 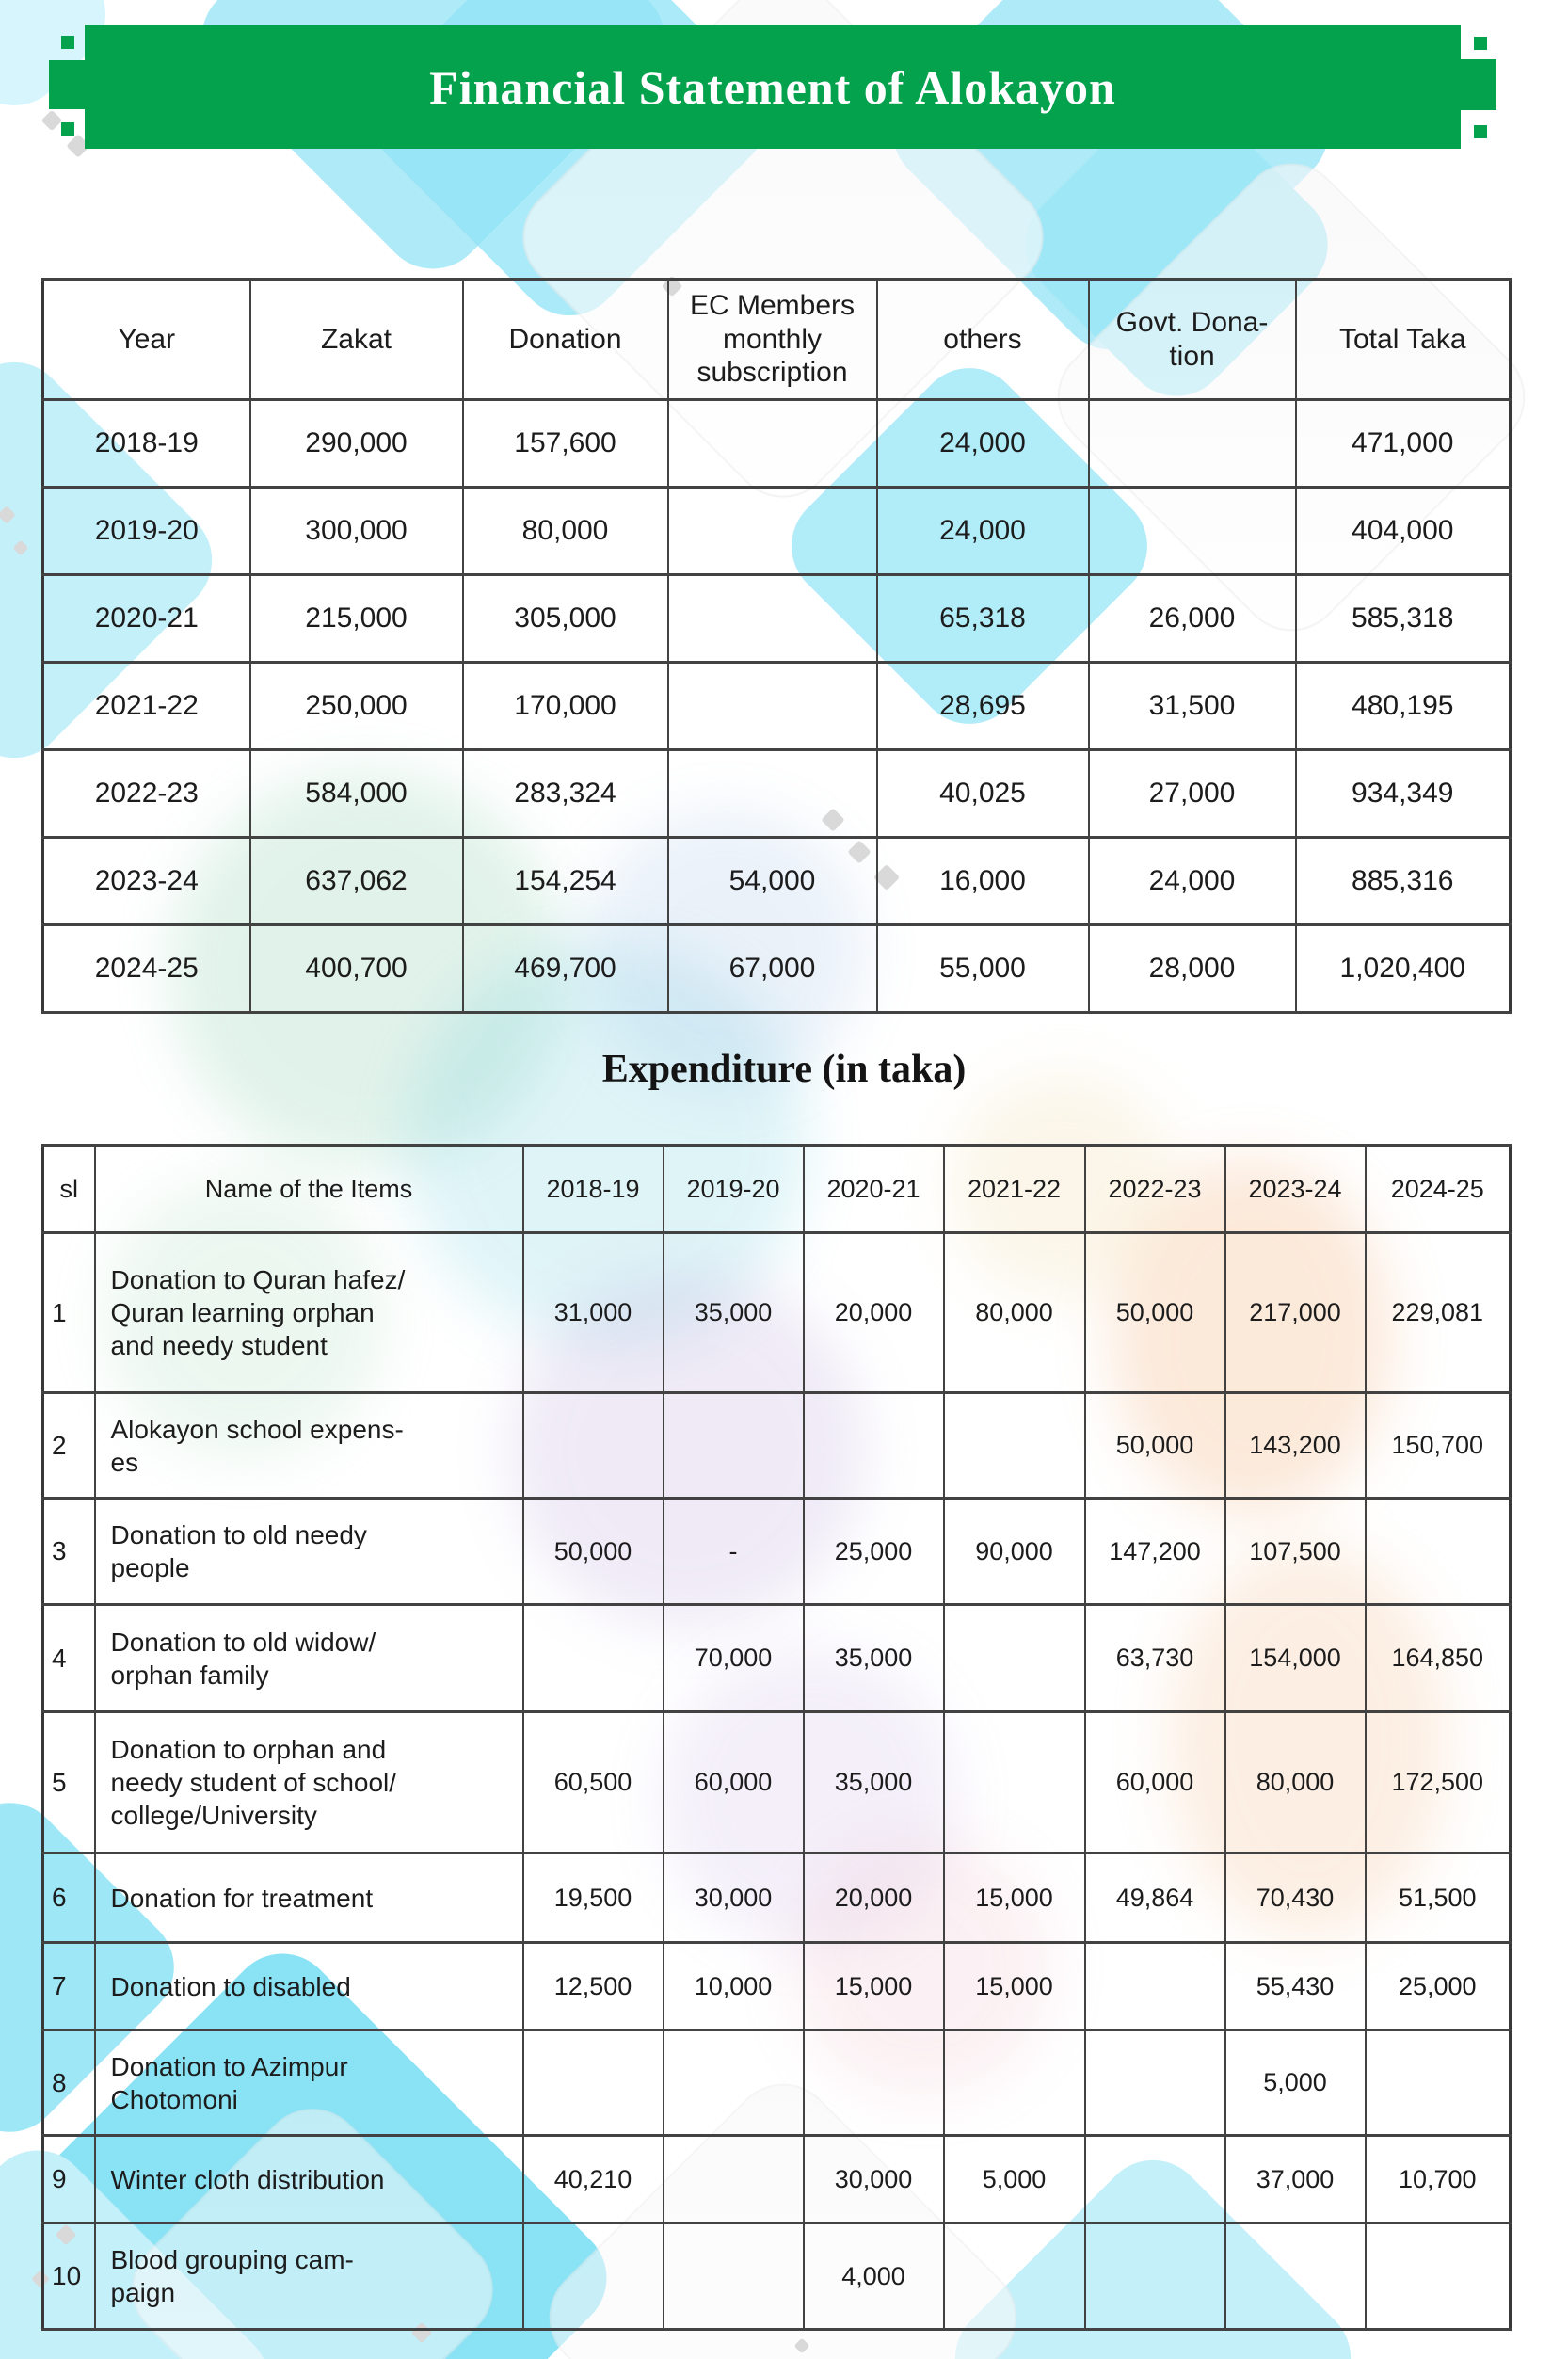 I want to click on expenditure-cell: Blood grouping cam- paign, so click(x=308, y=2276).